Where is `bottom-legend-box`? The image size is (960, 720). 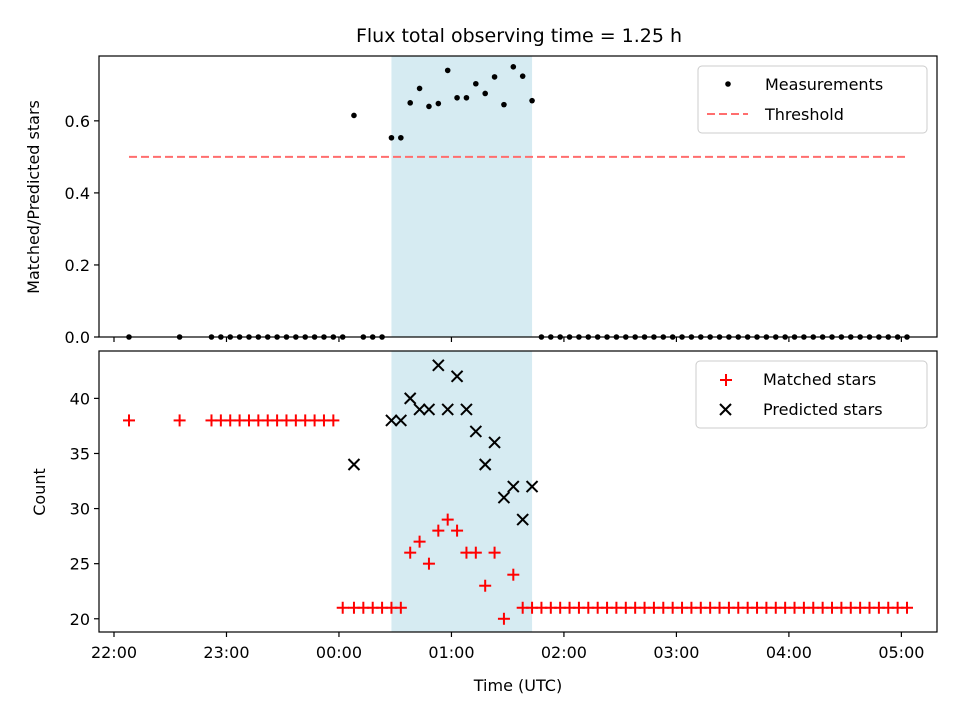
bottom-legend-box is located at coordinates (811, 394).